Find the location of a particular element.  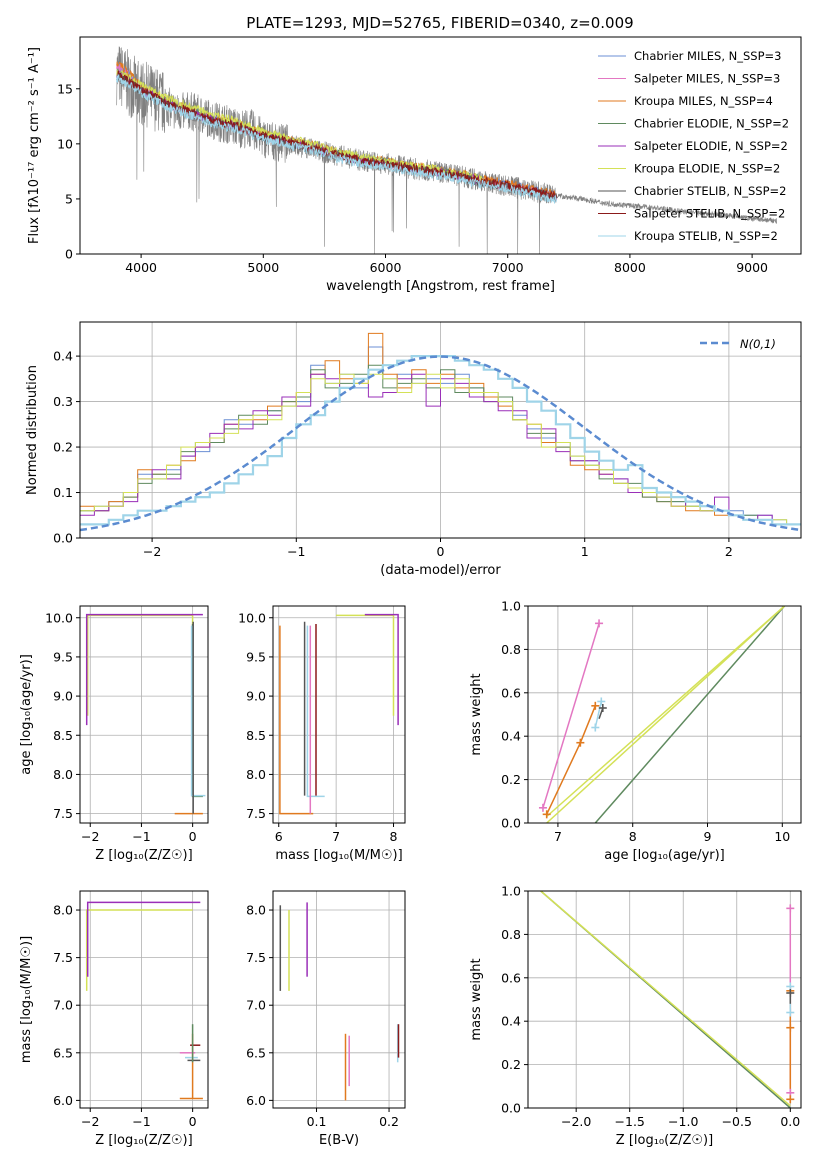

x-tick-label: −1.5 is located at coordinates (630, 1121).